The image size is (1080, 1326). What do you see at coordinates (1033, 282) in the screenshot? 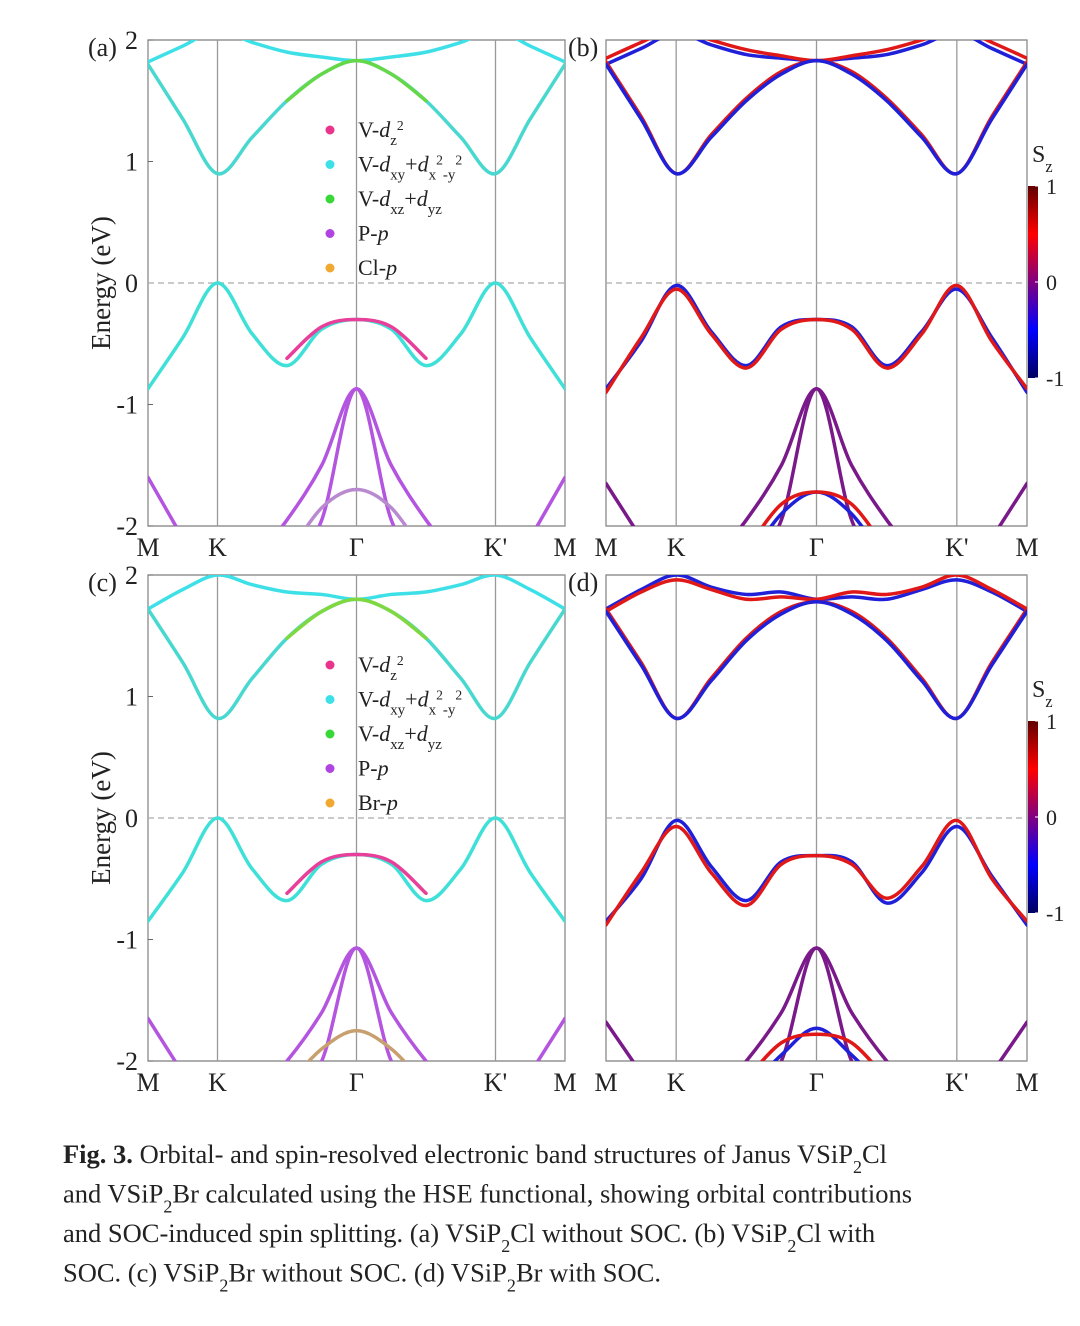
I see `colorbar` at bounding box center [1033, 282].